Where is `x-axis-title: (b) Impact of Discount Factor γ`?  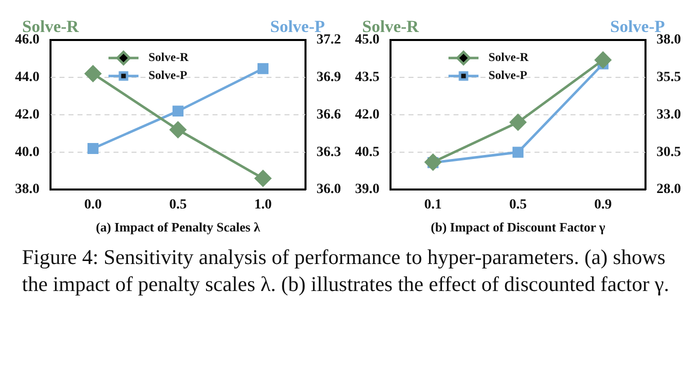 x-axis-title: (b) Impact of Discount Factor γ is located at coordinates (518, 227).